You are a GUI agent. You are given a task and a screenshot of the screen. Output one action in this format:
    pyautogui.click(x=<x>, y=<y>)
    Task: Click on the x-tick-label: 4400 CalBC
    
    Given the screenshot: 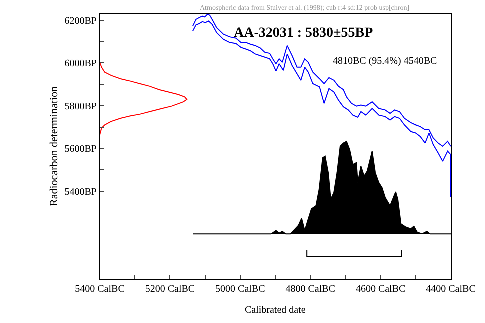 What is the action you would take?
    pyautogui.click(x=451, y=289)
    